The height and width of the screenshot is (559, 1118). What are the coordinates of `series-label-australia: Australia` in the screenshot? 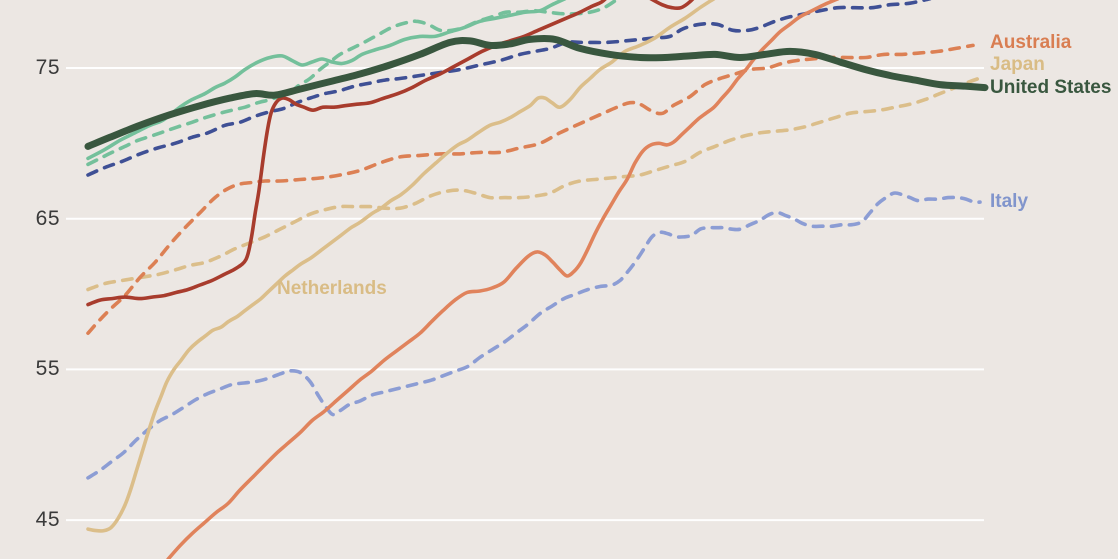 It's located at (1031, 42).